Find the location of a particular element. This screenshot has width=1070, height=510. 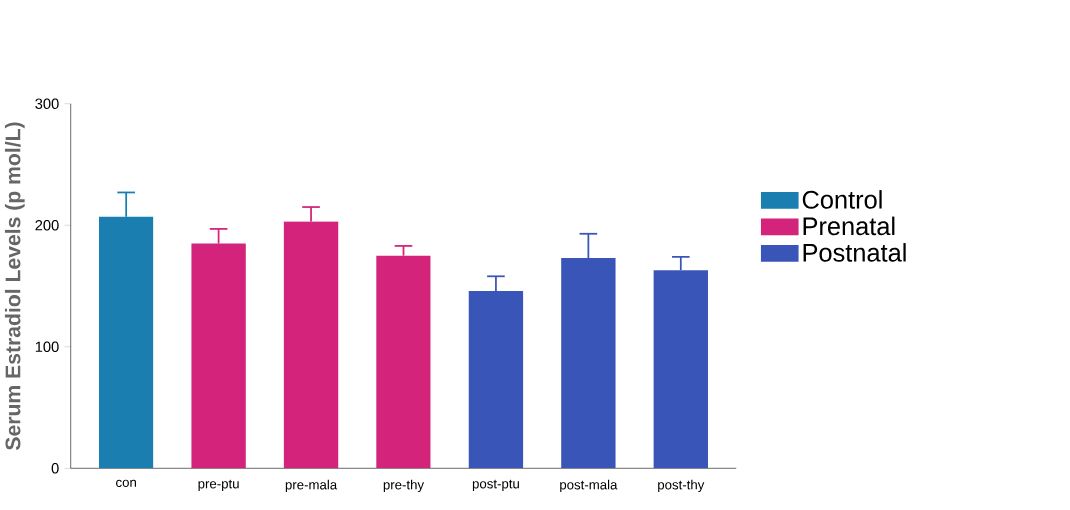

y-axis-title: Serum Estradiol Levels (p mol/L) is located at coordinates (14, 286).